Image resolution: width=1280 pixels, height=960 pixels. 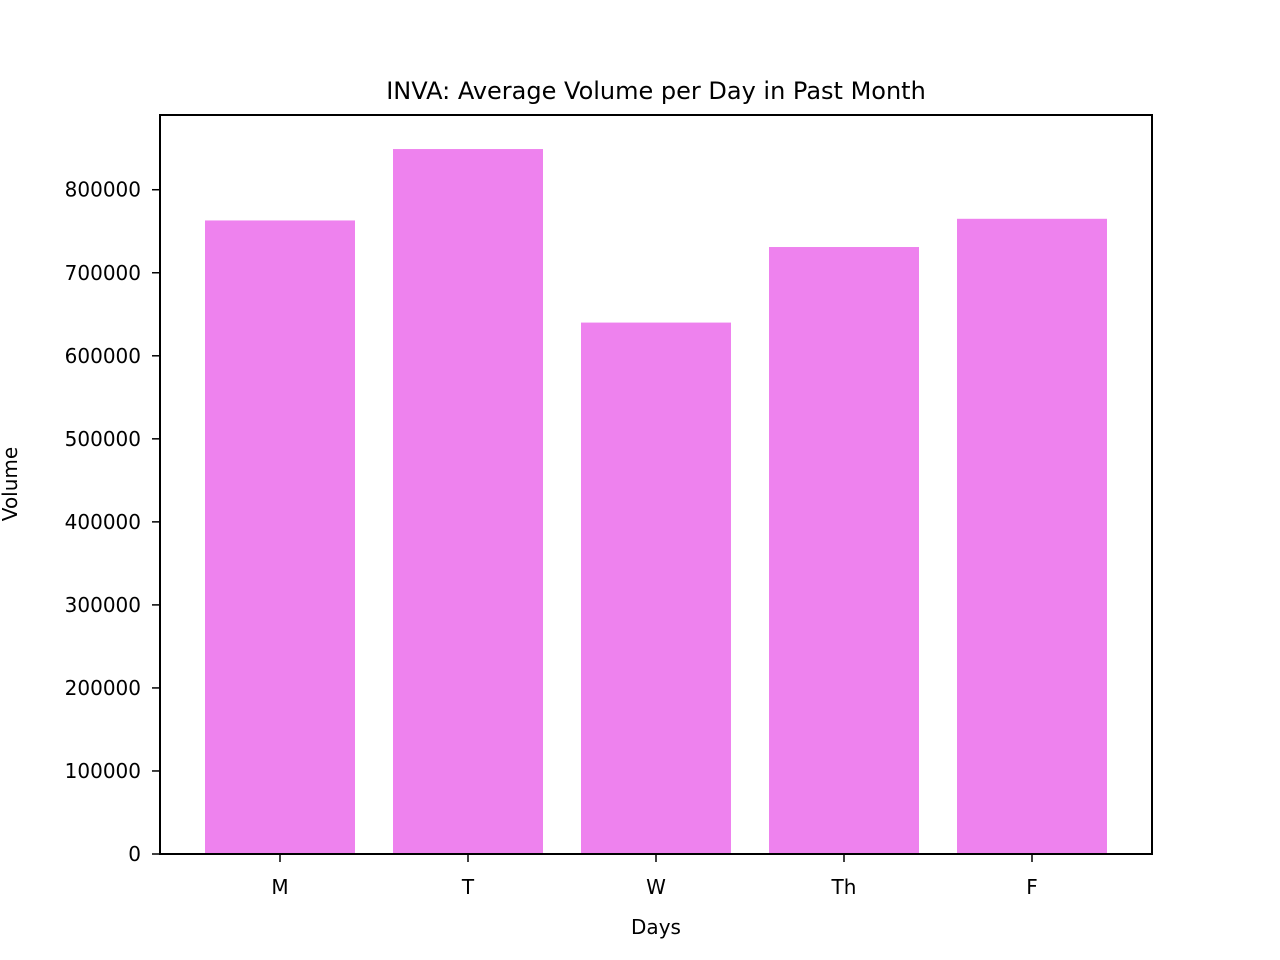 What do you see at coordinates (103, 439) in the screenshot?
I see `y-tick-label: 500000` at bounding box center [103, 439].